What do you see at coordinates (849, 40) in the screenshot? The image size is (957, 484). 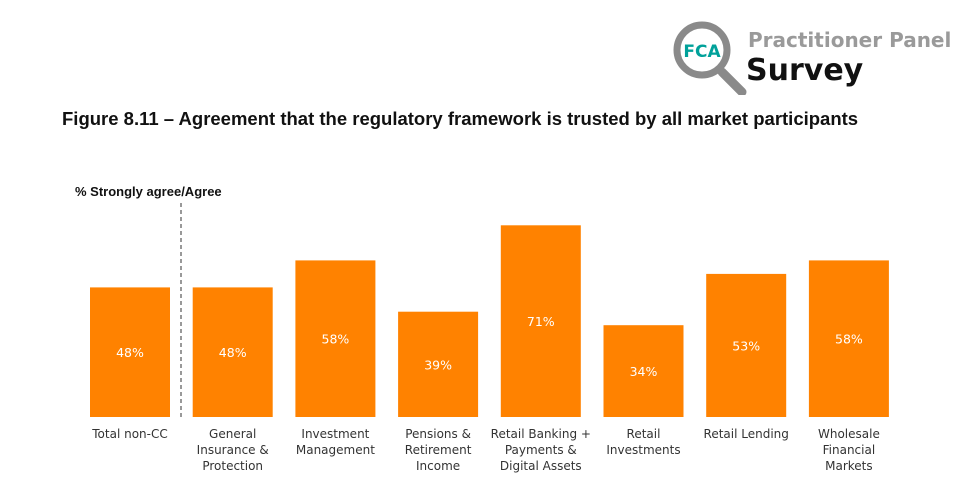 I see `svg-text: Practitioner Panel` at bounding box center [849, 40].